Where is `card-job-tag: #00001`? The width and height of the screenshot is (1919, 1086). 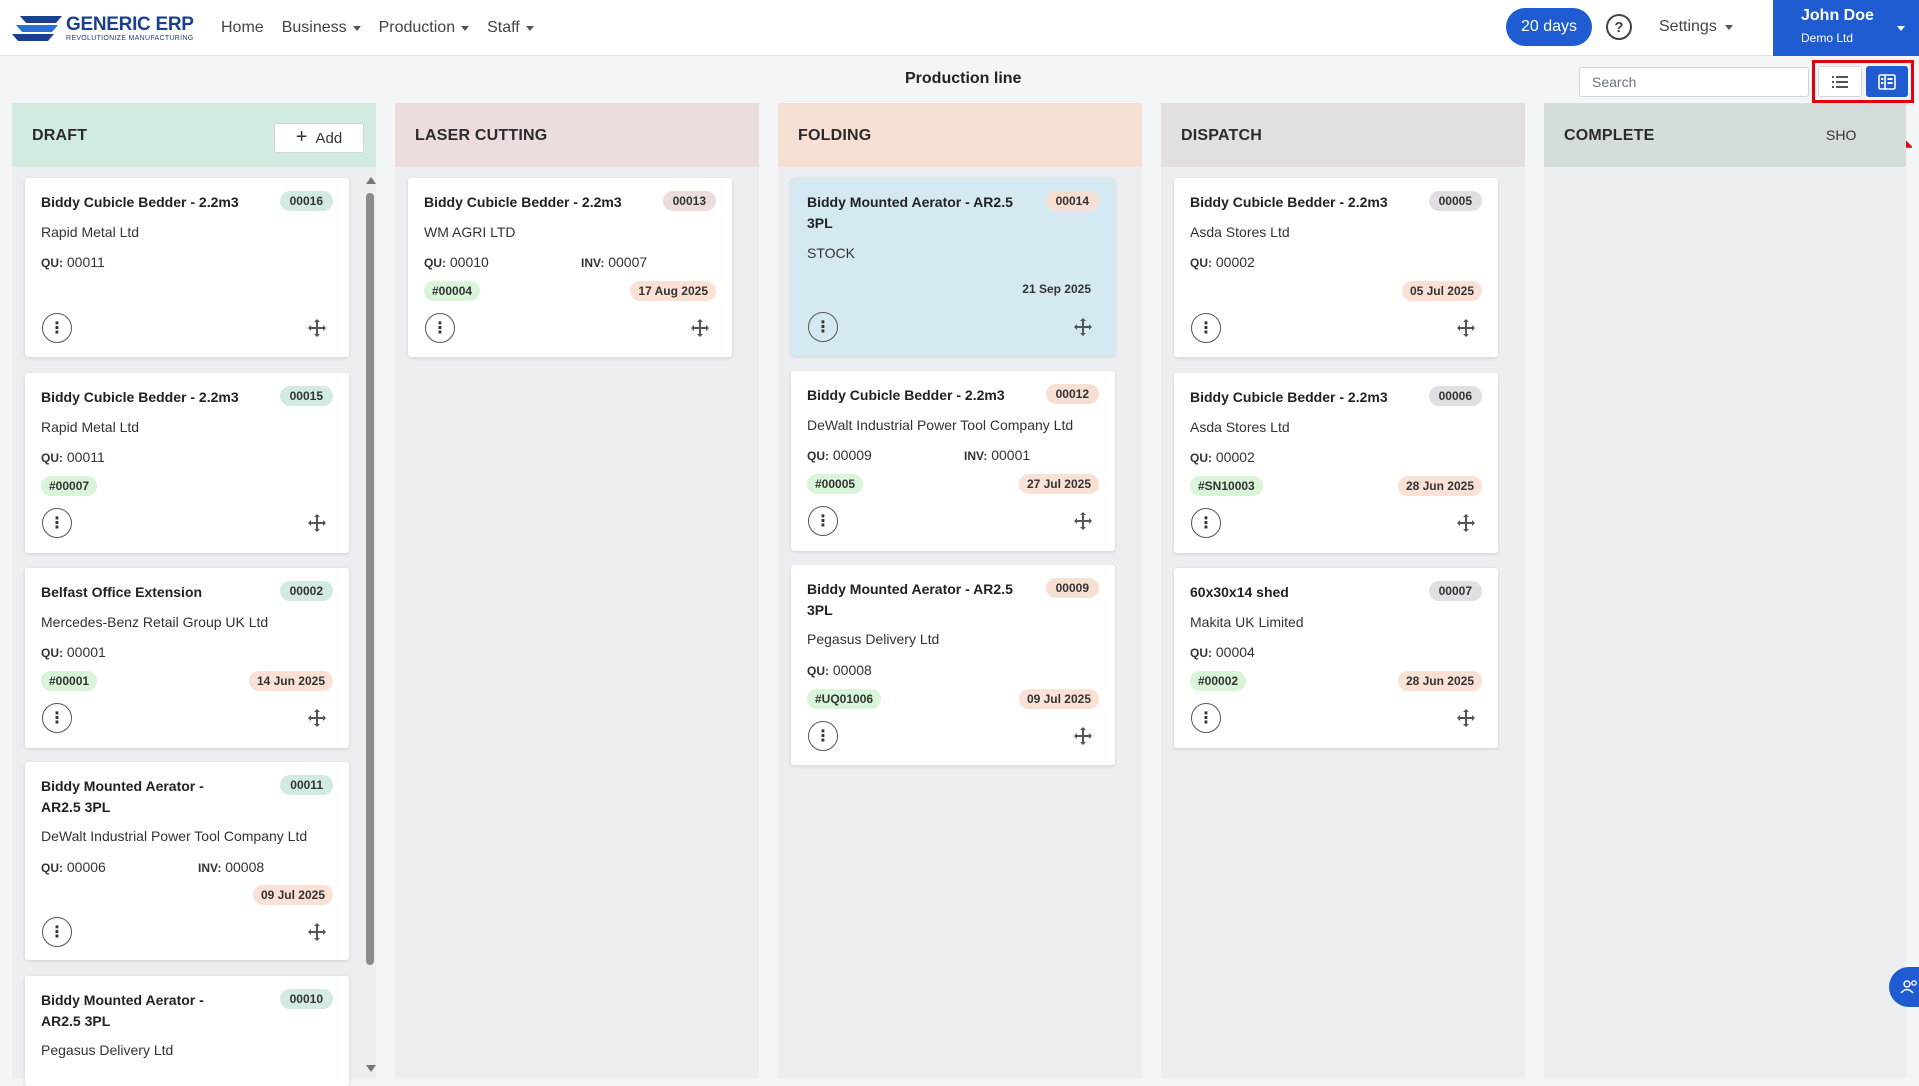
card-job-tag: #00001 is located at coordinates (69, 681).